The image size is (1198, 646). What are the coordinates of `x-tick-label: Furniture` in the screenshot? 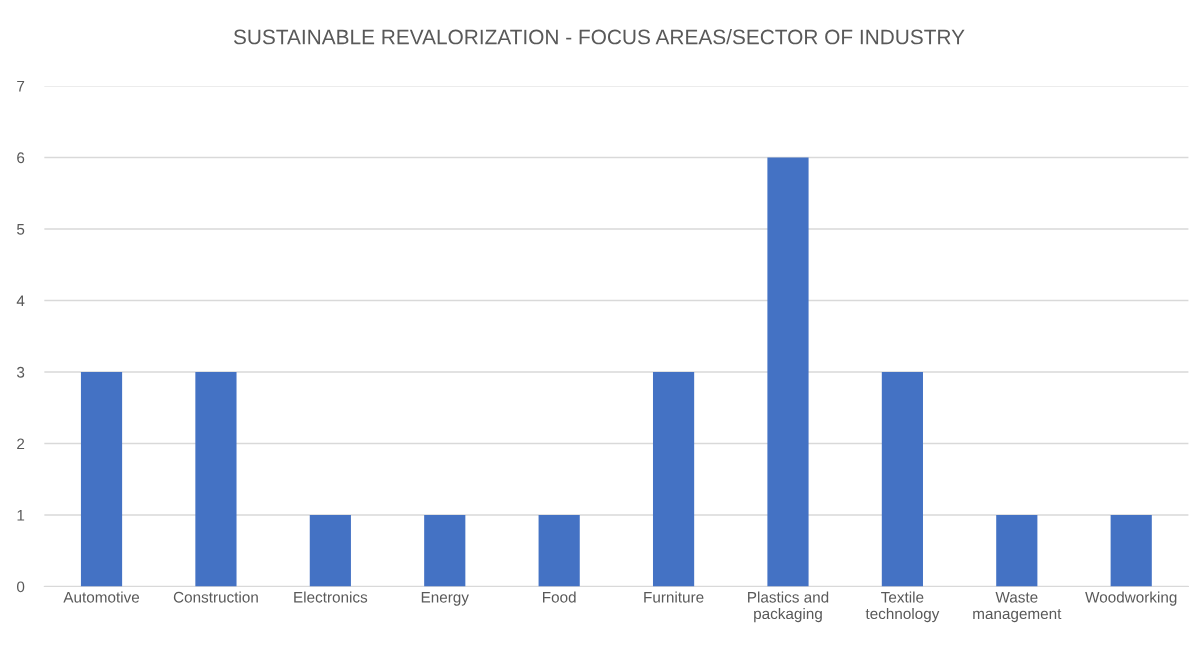 It's located at (674, 597).